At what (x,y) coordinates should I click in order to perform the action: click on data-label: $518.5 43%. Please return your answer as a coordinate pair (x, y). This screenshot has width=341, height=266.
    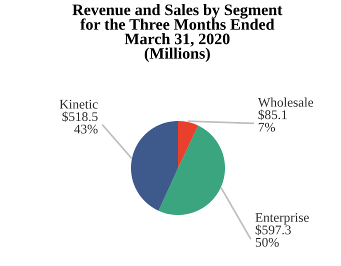
    Looking at the image, I should click on (80, 122).